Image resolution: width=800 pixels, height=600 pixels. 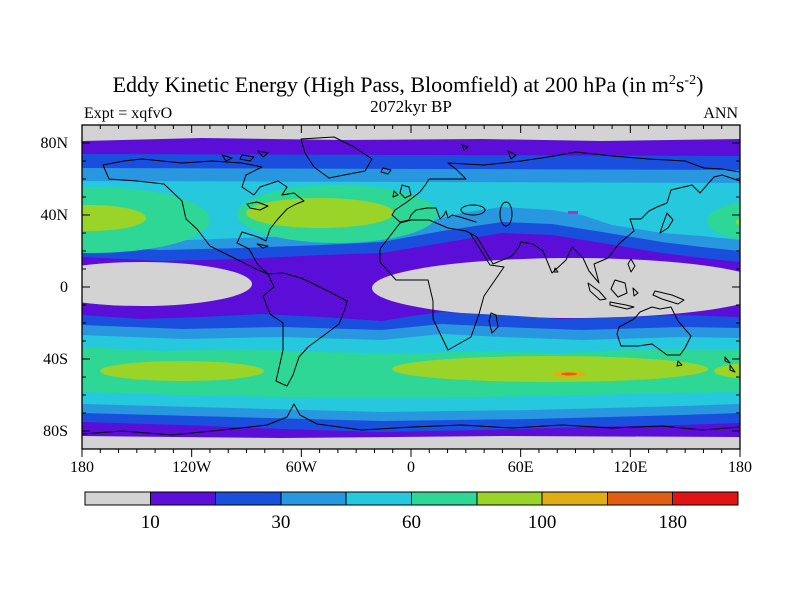 What do you see at coordinates (569, 374) in the screenshot?
I see `sh-orange-core` at bounding box center [569, 374].